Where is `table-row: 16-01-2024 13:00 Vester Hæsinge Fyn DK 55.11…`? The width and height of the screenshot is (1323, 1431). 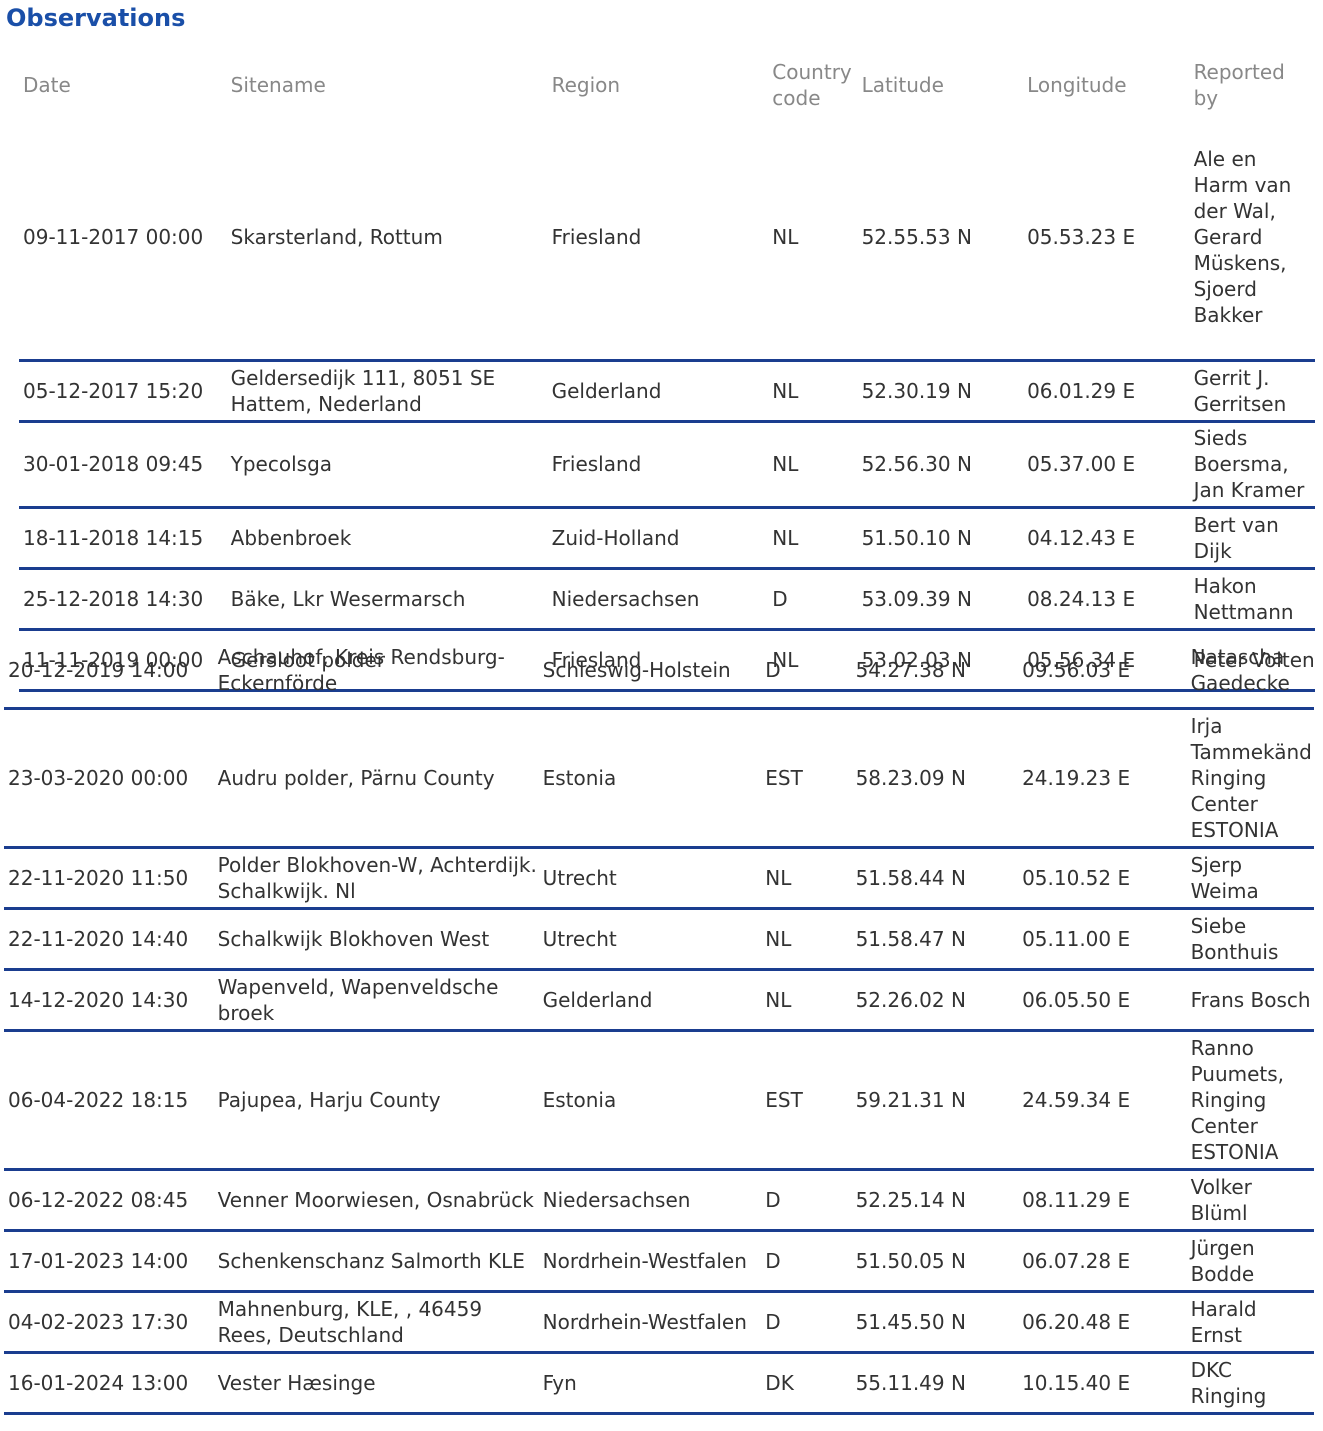 table-row: 16-01-2024 13:00 Vester Hæsinge Fyn DK 55.11… is located at coordinates (659, 1383).